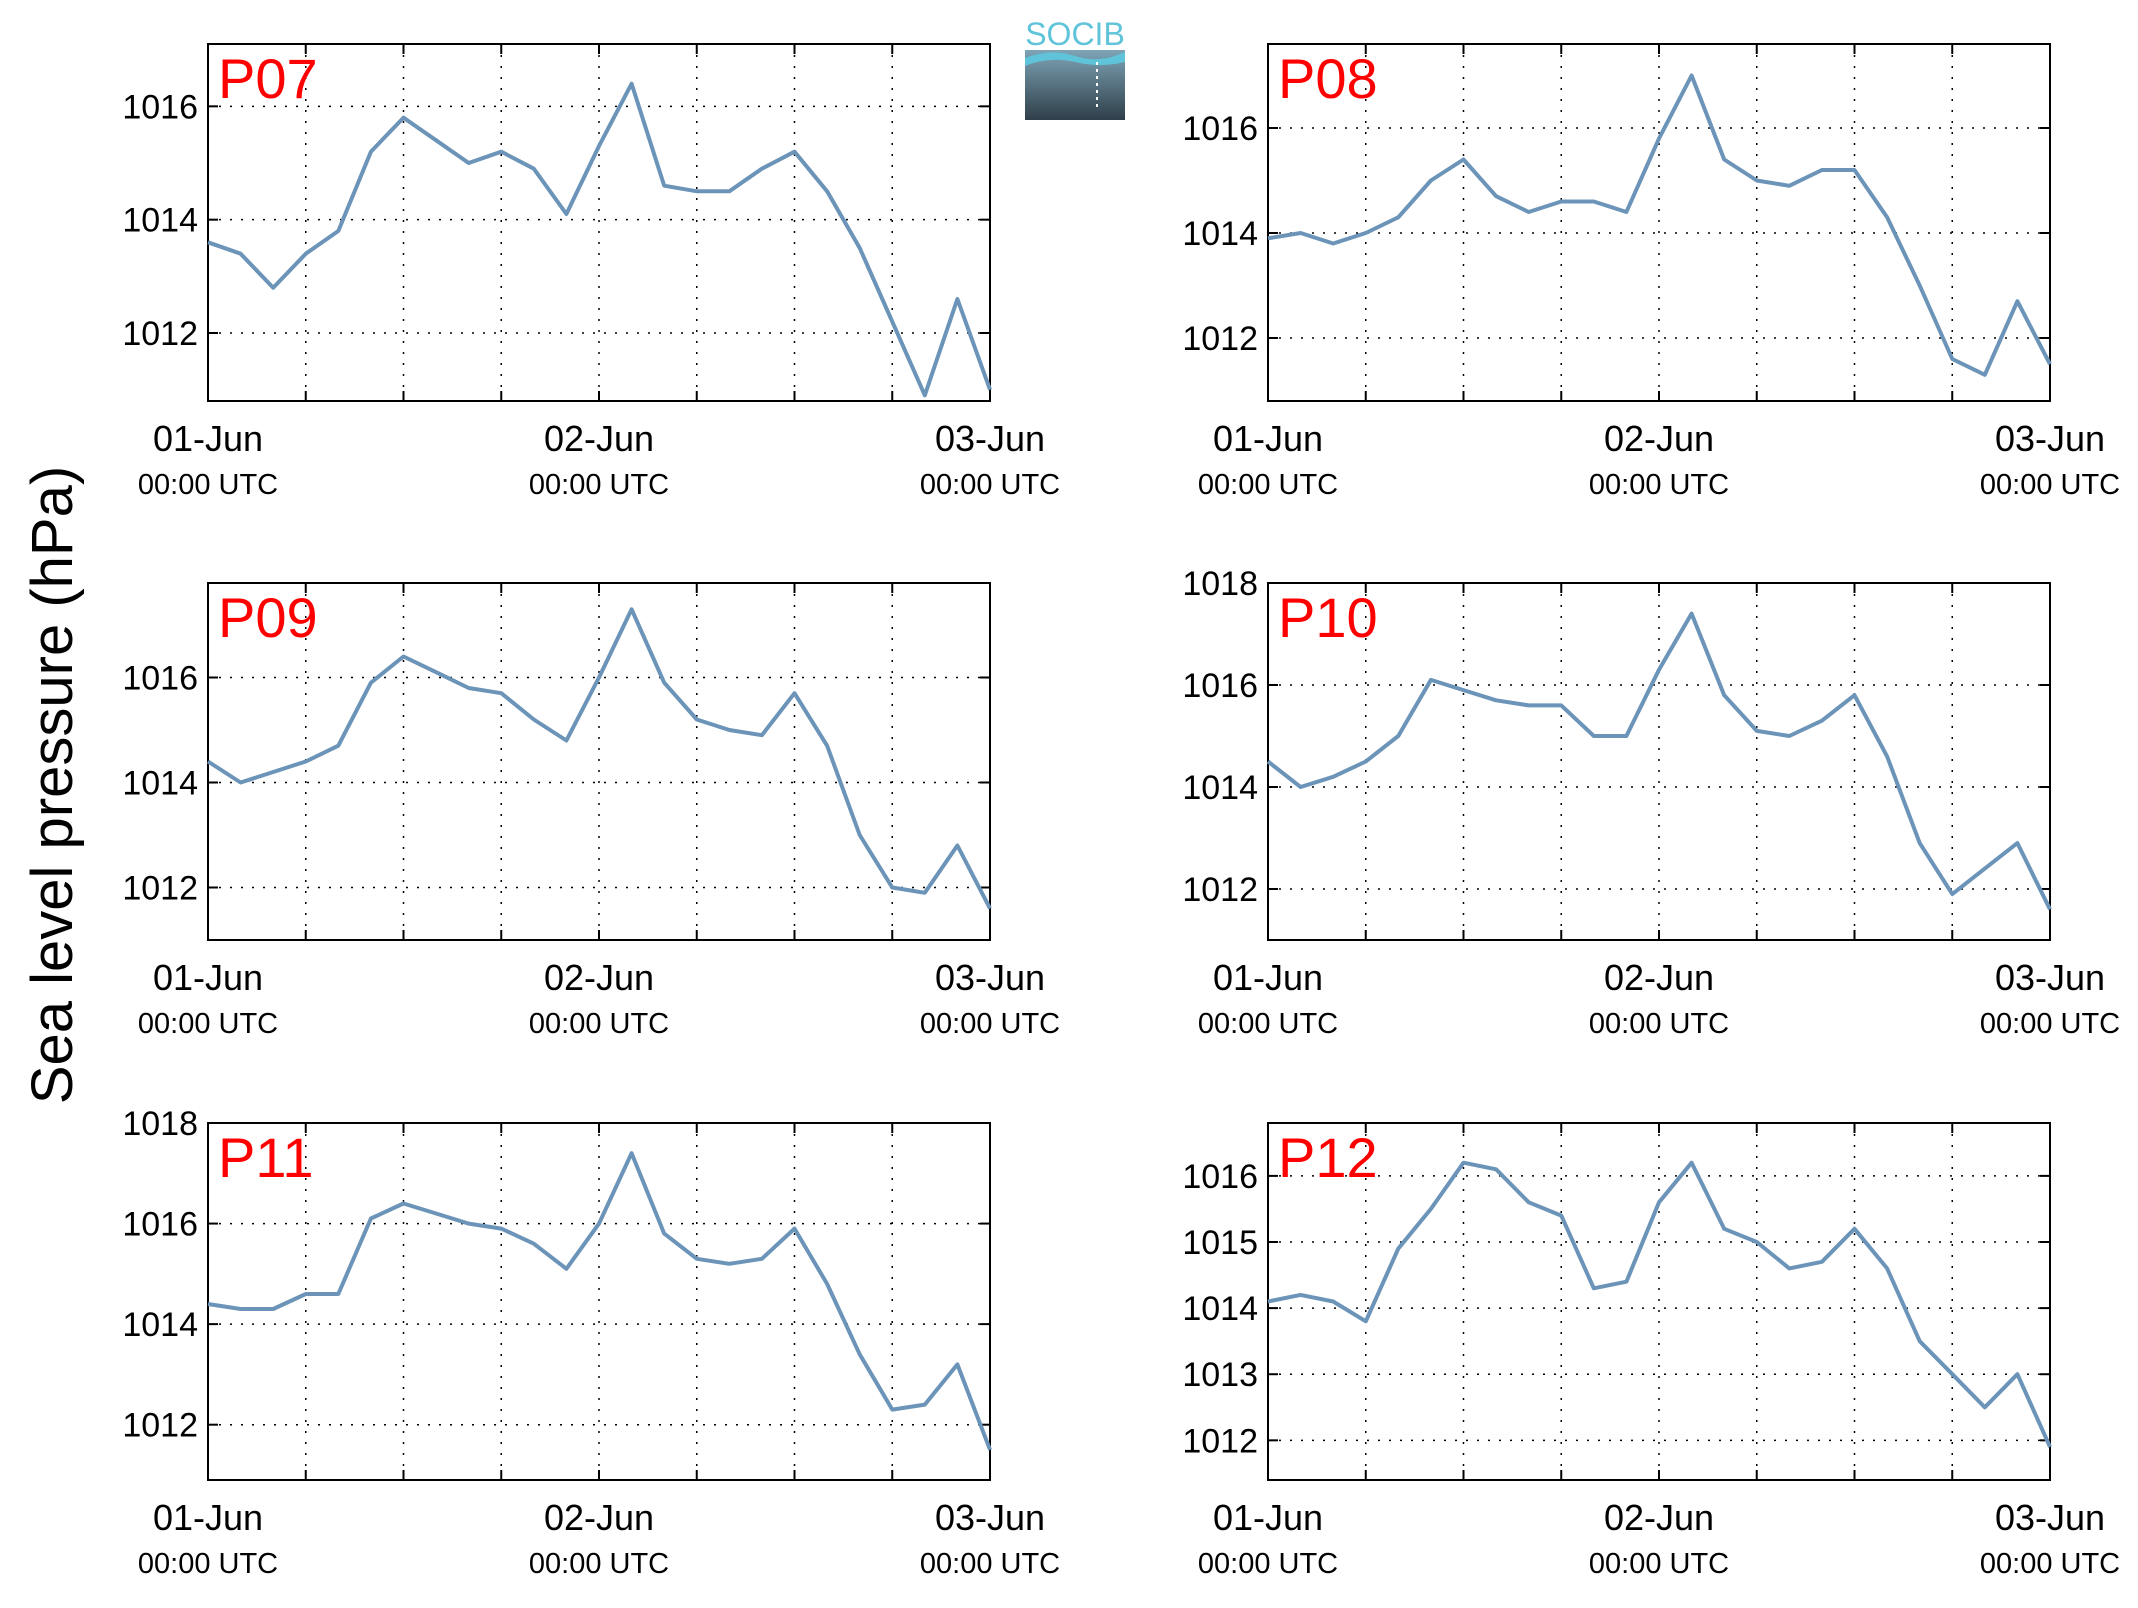 The width and height of the screenshot is (2138, 1608). What do you see at coordinates (1075, 68) in the screenshot?
I see `socib-logo: SOCIB` at bounding box center [1075, 68].